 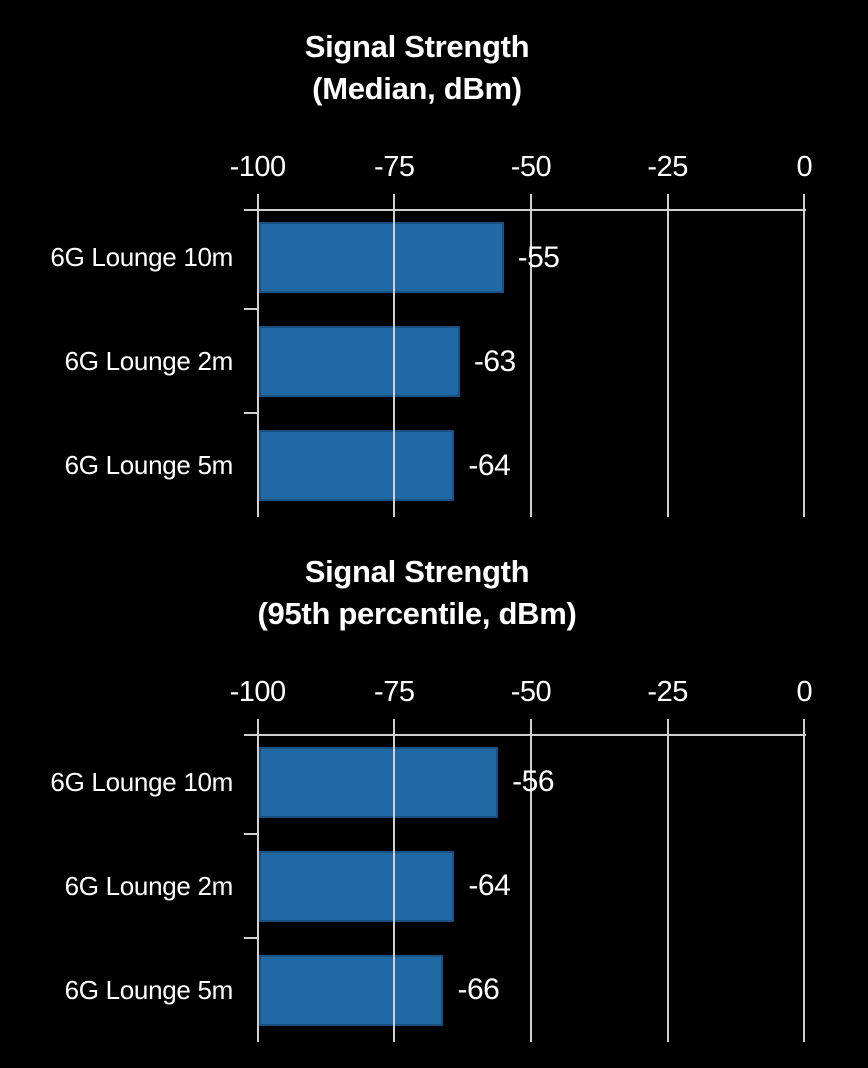 What do you see at coordinates (478, 989) in the screenshot?
I see `value-label-2: -66` at bounding box center [478, 989].